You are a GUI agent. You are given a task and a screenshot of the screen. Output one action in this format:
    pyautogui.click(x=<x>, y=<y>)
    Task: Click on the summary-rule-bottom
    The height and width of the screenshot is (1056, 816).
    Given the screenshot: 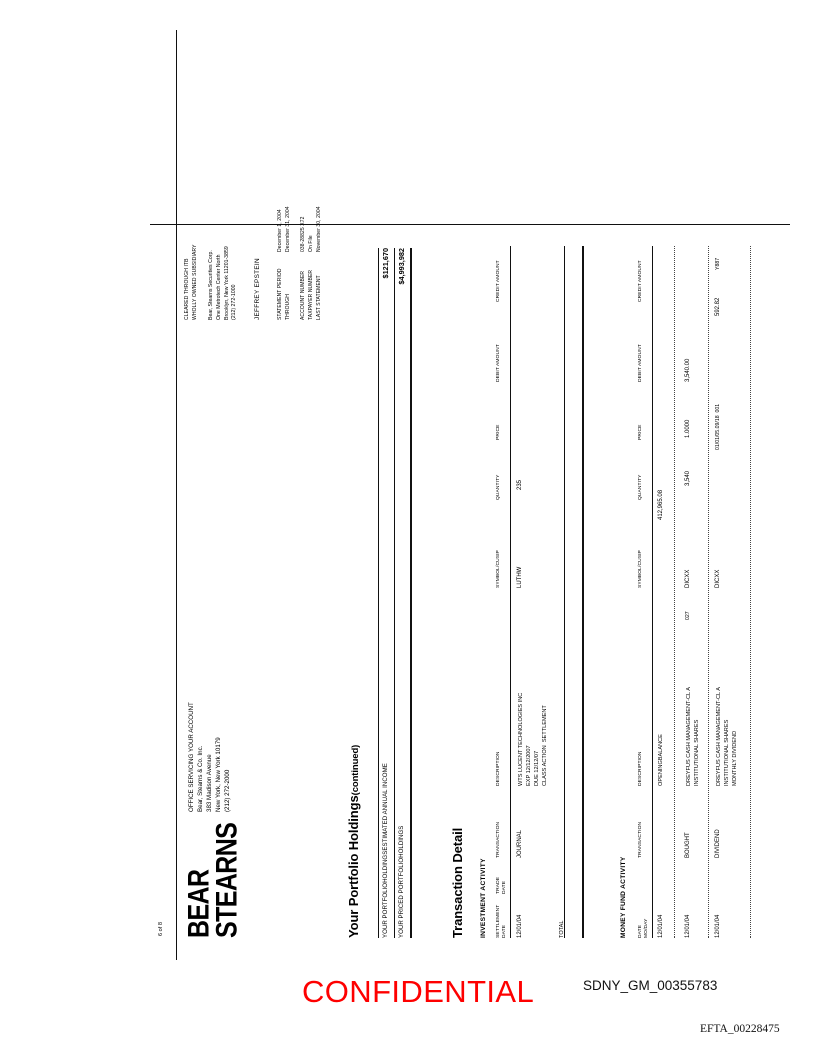 What is the action you would take?
    pyautogui.click(x=411, y=593)
    